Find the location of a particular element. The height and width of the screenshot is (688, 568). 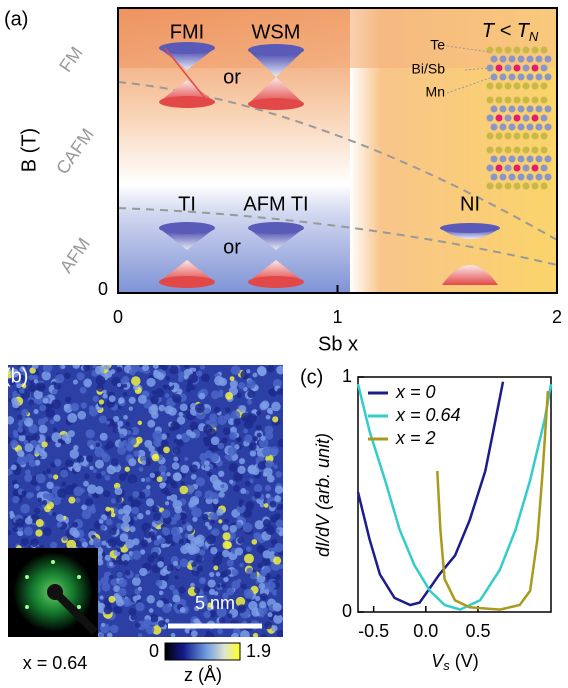

x-tick-label: 0.5 is located at coordinates (477, 631).